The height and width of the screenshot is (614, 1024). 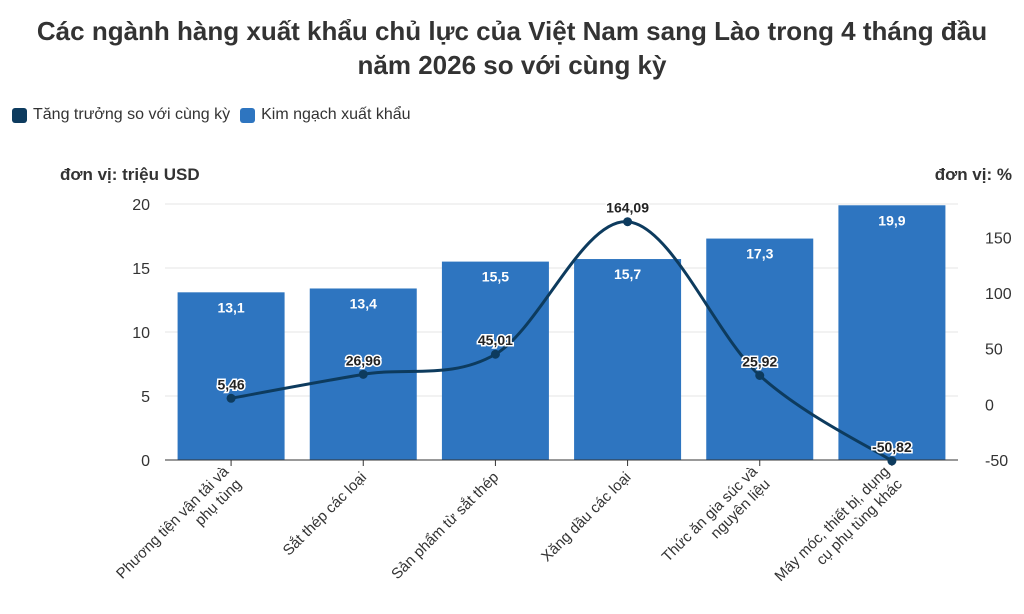 I want to click on bar-value-label: 15,7, so click(x=627, y=274).